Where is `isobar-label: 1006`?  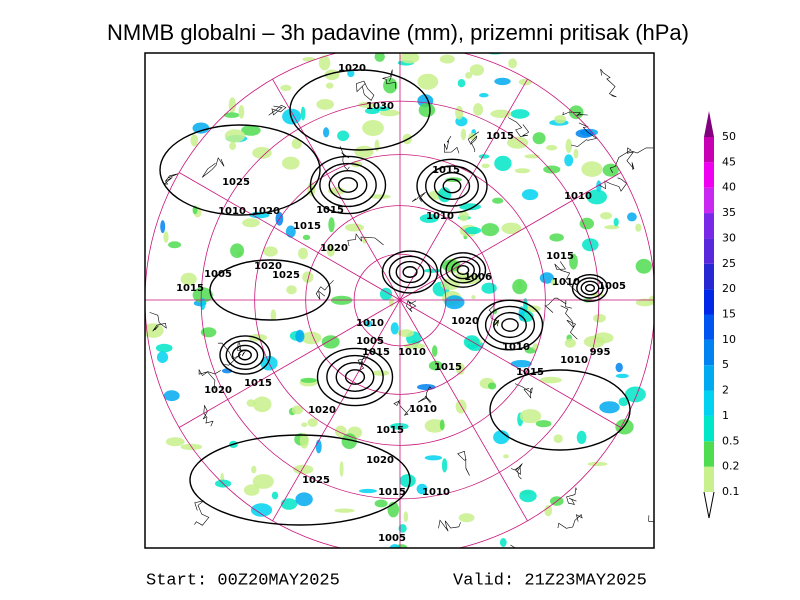 isobar-label: 1006 is located at coordinates (478, 277).